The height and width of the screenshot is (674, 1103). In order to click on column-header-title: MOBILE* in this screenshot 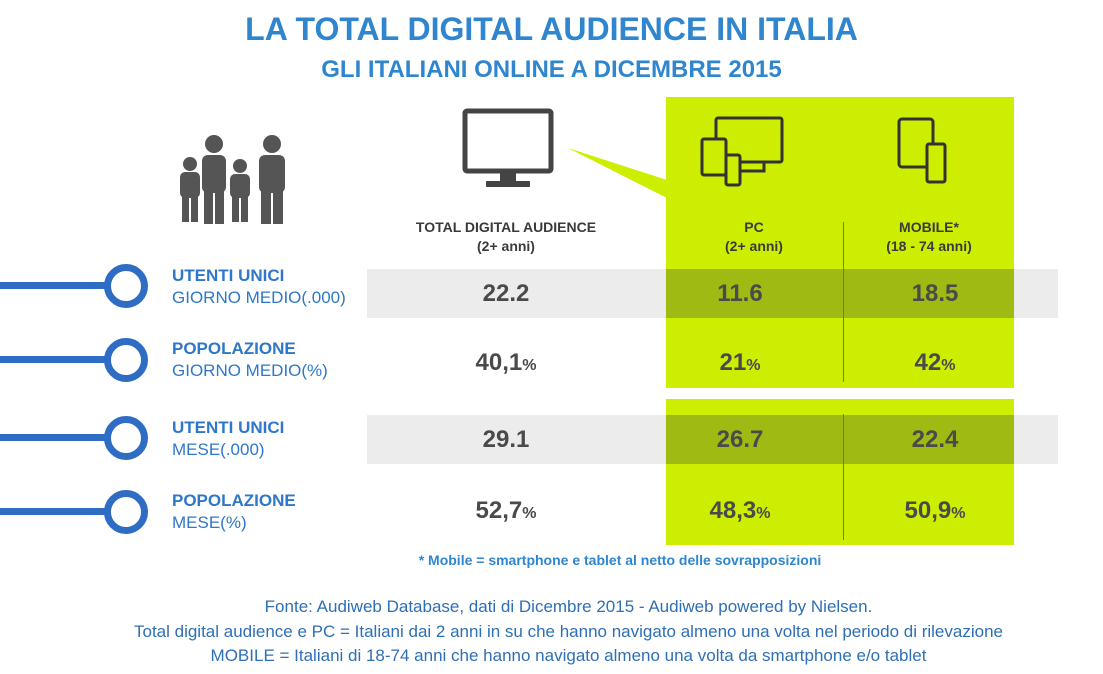, I will do `click(929, 227)`.